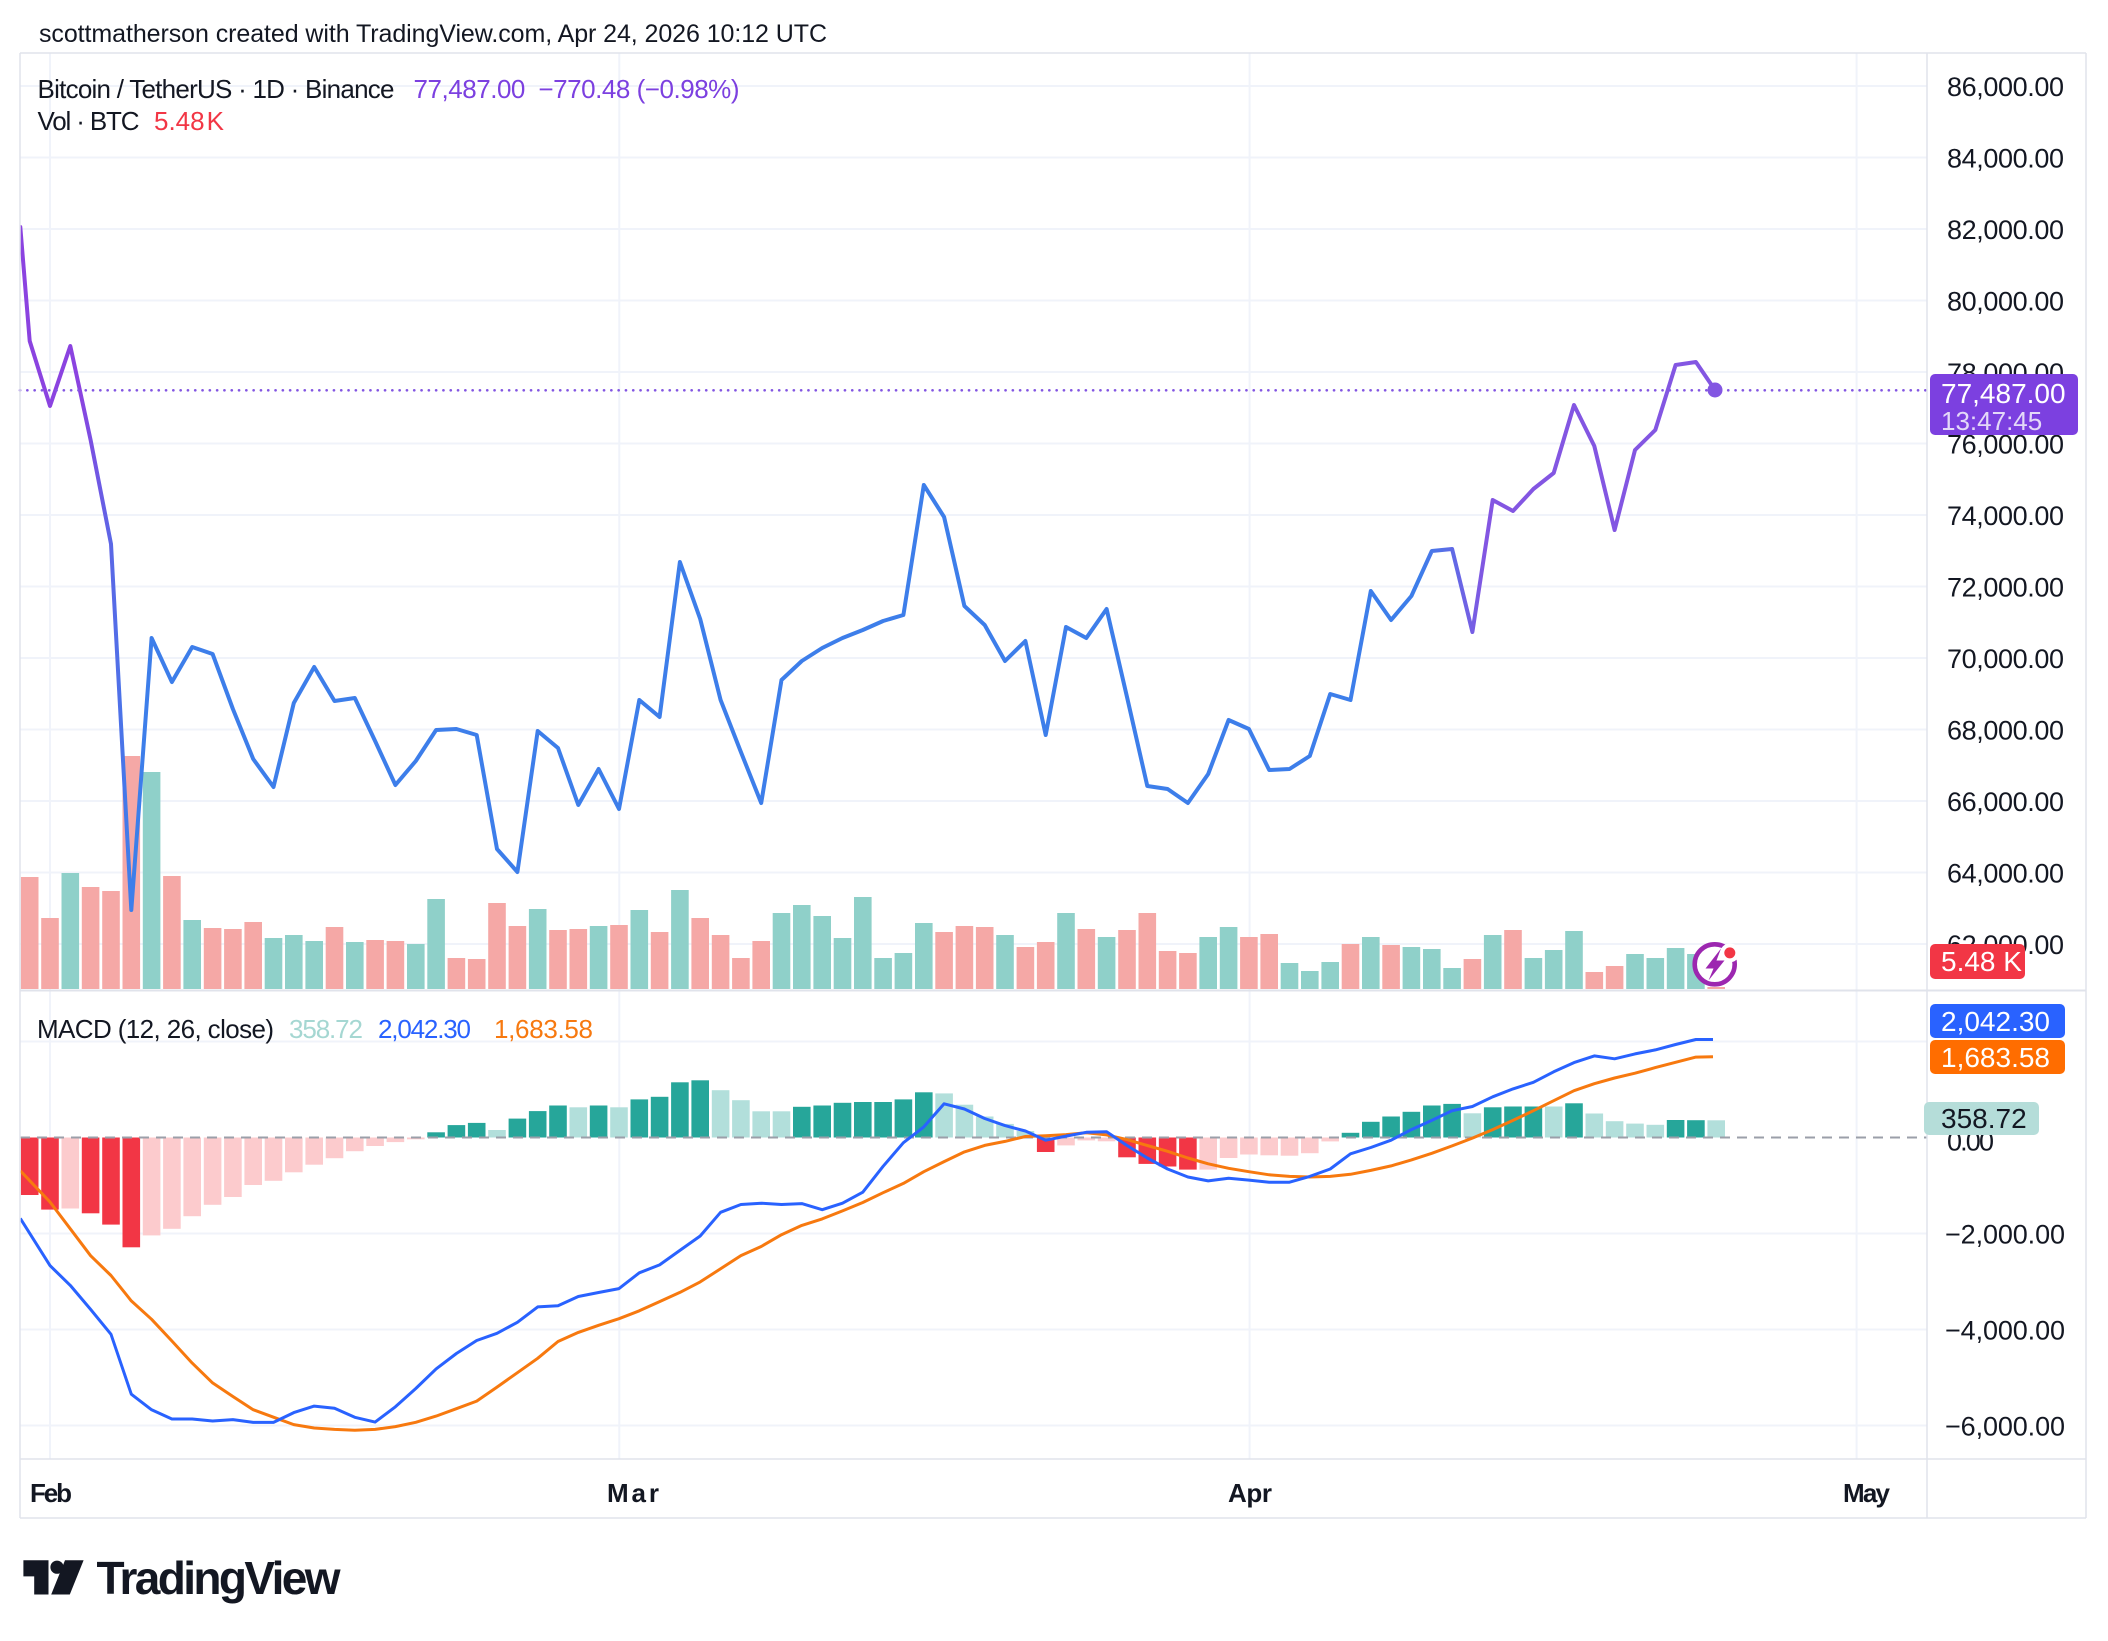  I want to click on svg-text: 66,000.00, so click(2005, 802).